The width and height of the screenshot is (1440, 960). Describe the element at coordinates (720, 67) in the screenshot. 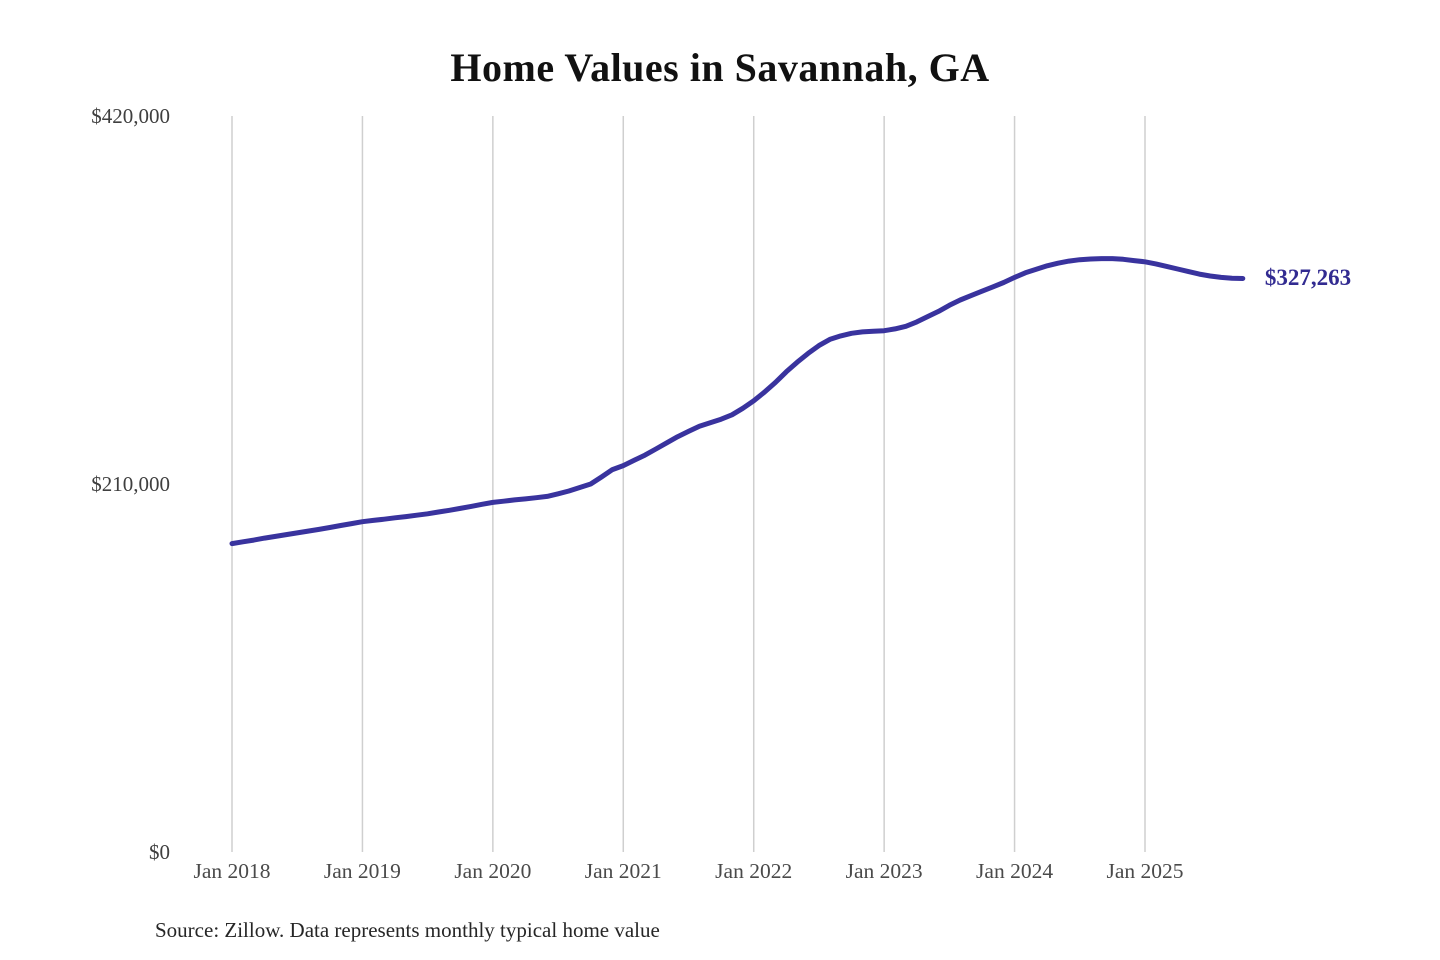

I see `chart-title: Home Values in Savannah, GA` at that location.